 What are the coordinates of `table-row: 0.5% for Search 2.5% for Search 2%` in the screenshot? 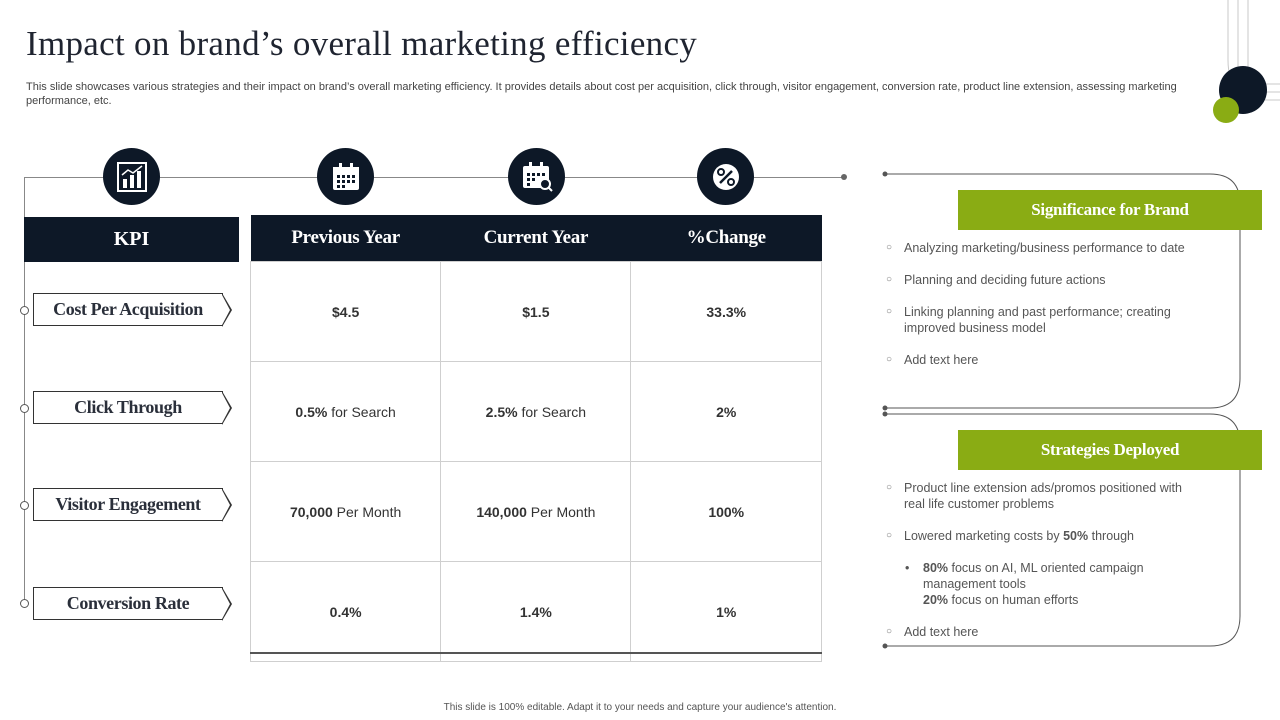 It's located at (535, 411).